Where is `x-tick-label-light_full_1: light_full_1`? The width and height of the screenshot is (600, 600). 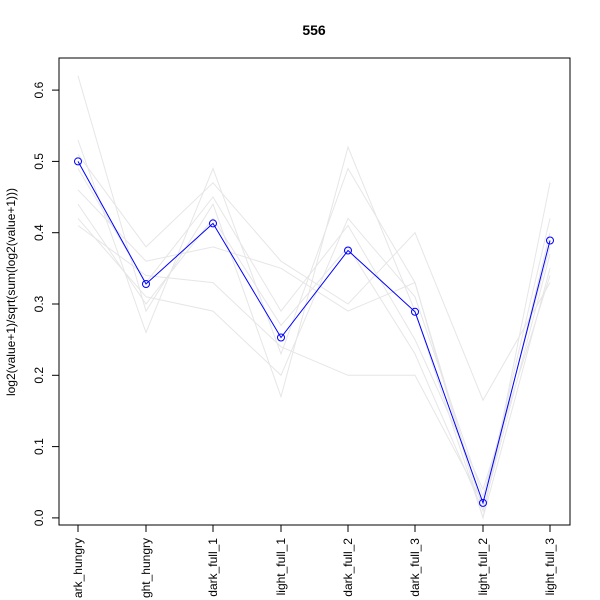
x-tick-label-light_full_1: light_full_1 is located at coordinates (281, 567).